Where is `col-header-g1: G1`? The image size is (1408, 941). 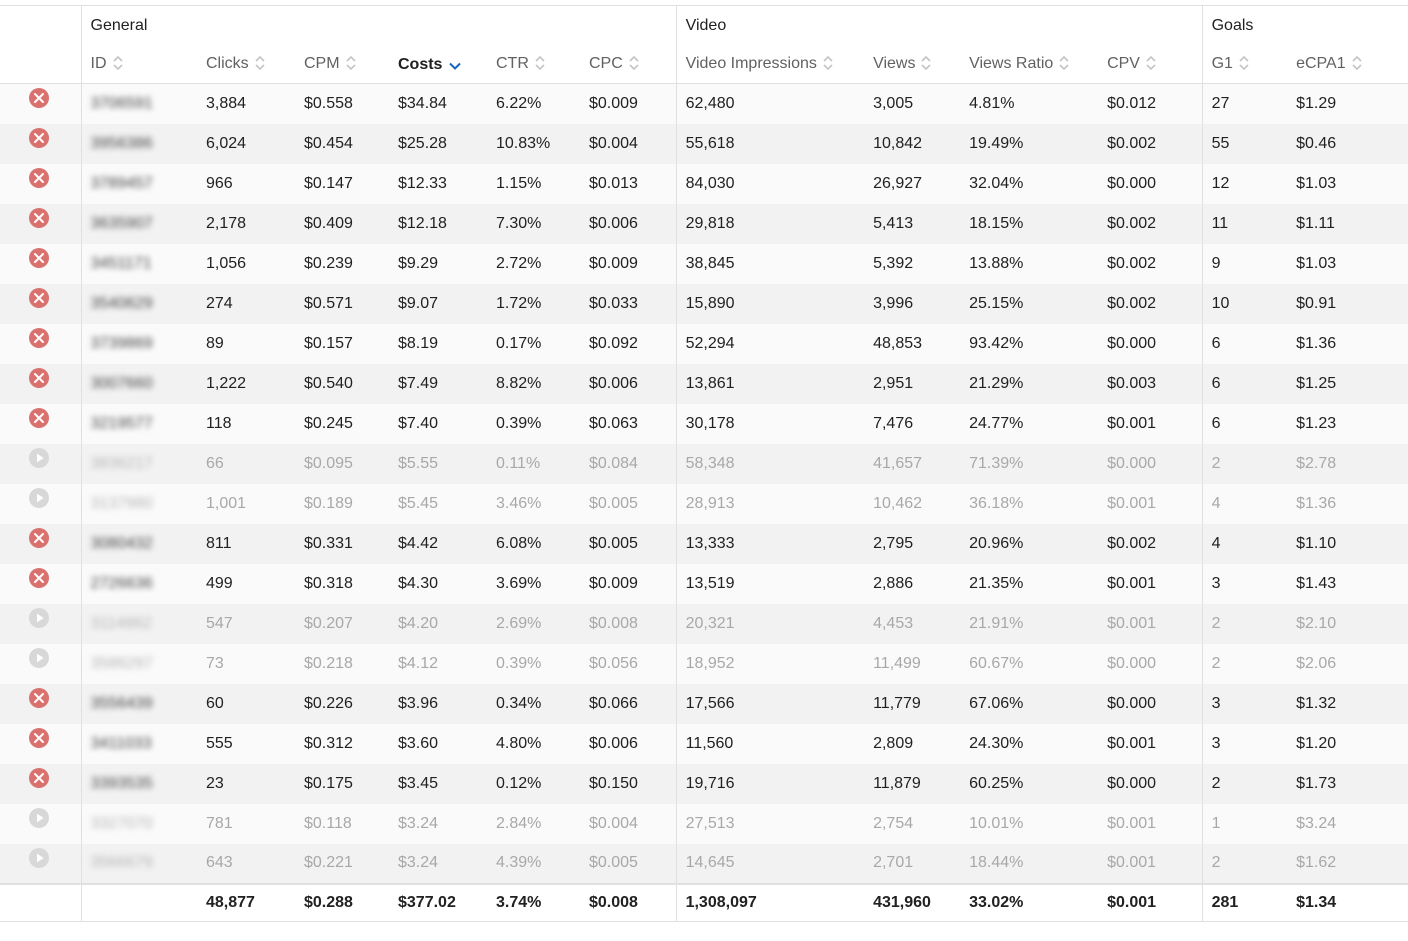 col-header-g1: G1 is located at coordinates (1244, 65).